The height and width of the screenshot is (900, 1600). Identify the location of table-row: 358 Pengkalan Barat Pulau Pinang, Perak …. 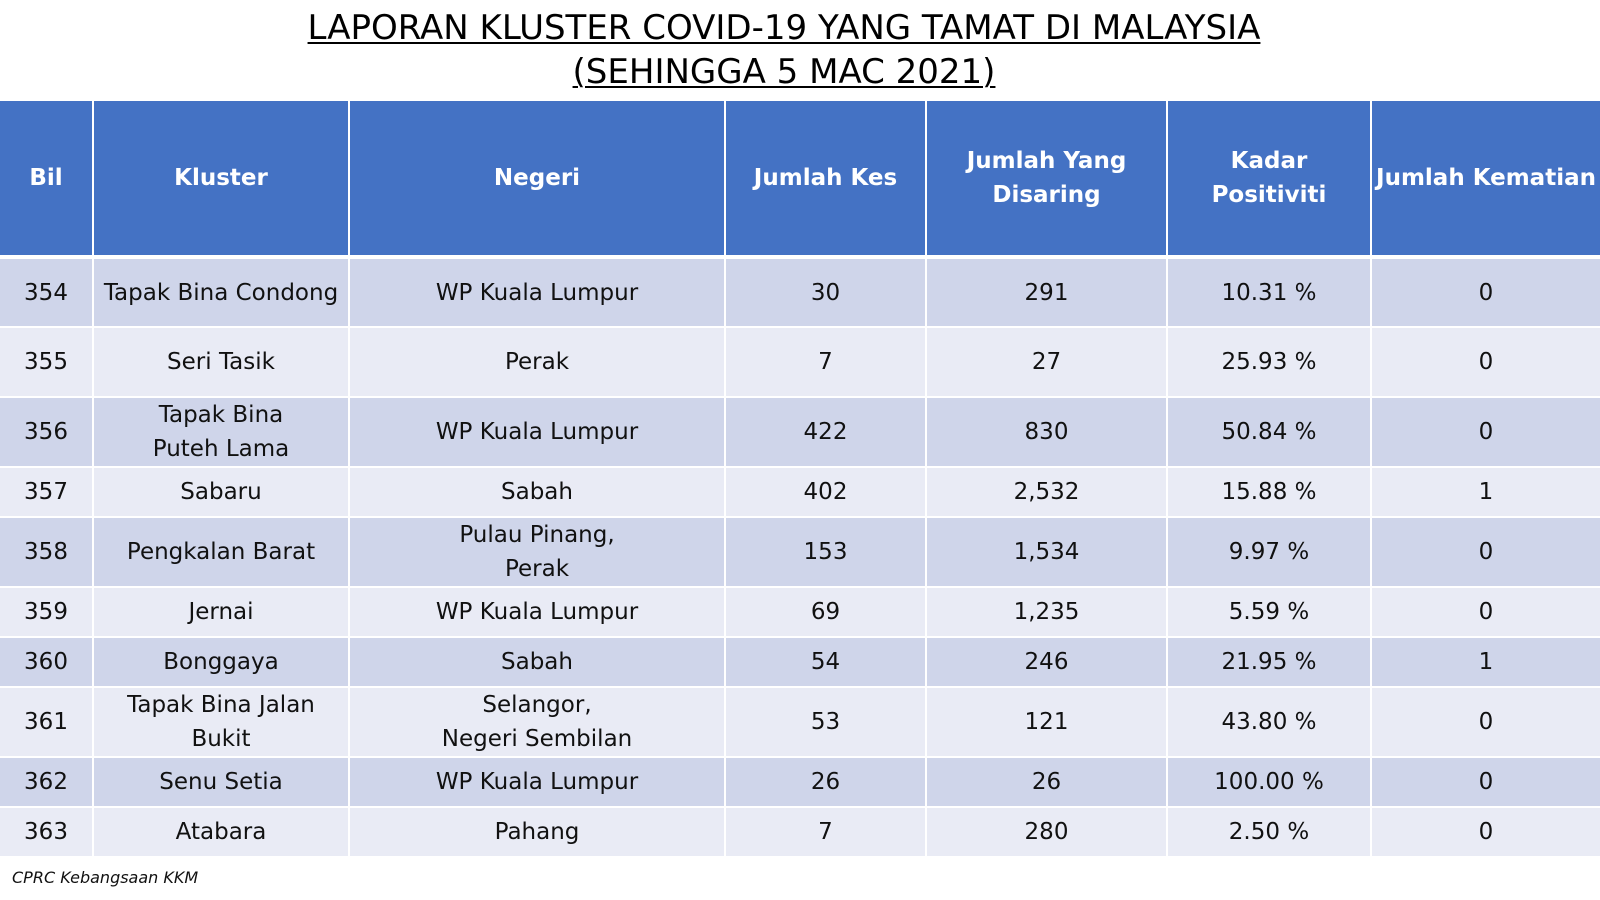
(800, 552).